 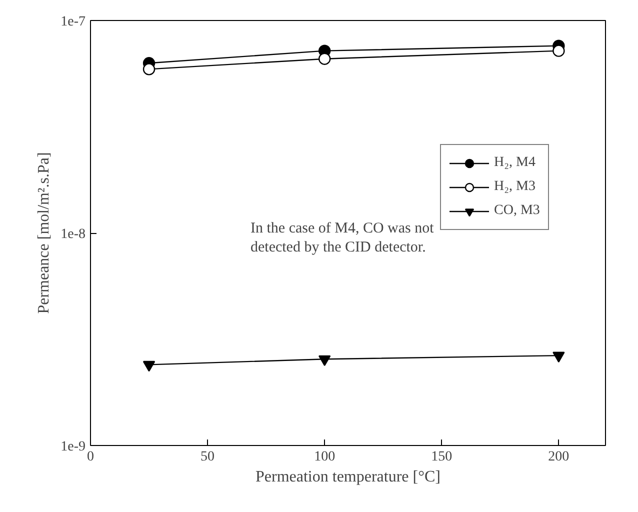 I want to click on legend-label: CO, M3, so click(x=517, y=211).